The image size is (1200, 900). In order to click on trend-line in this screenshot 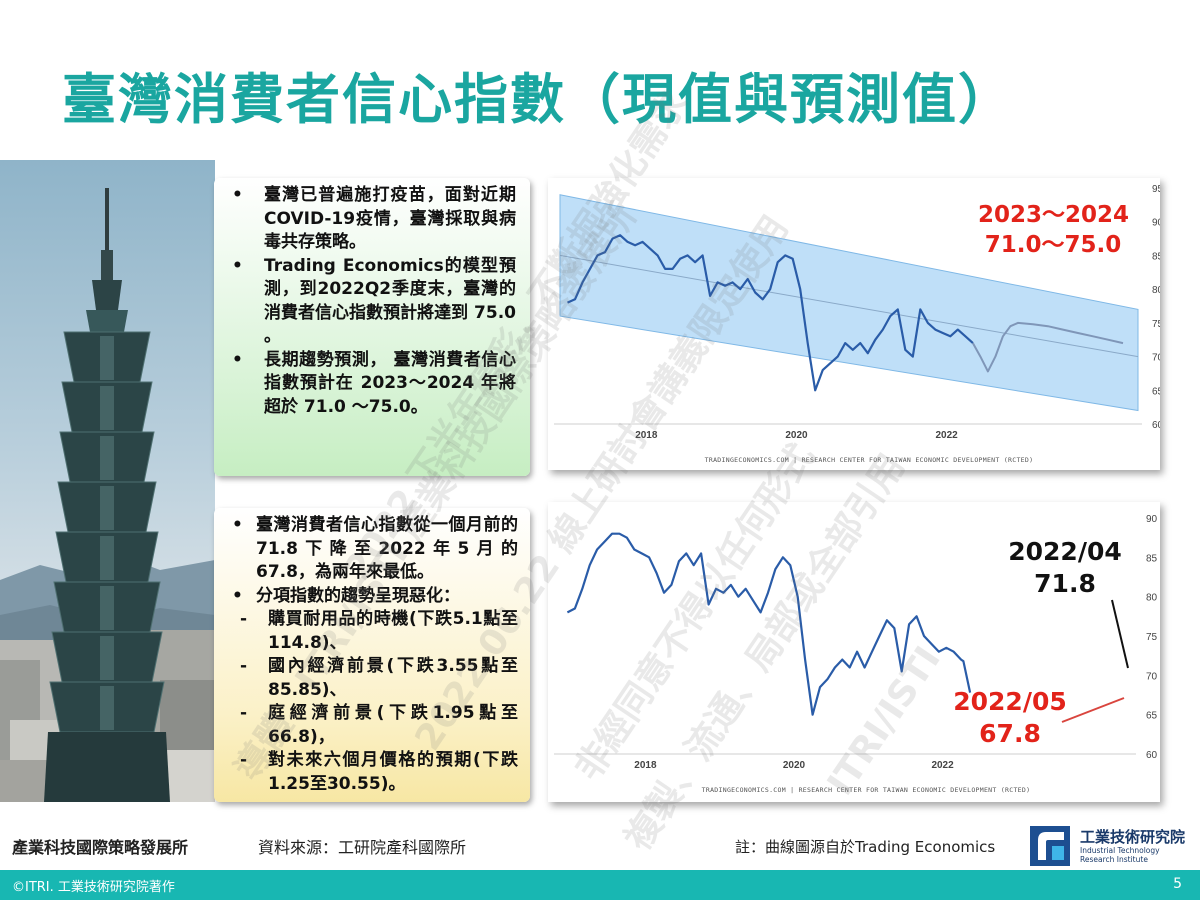, I will do `click(849, 306)`.